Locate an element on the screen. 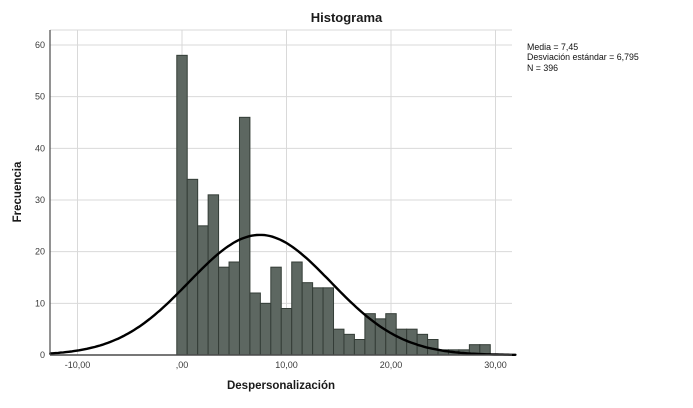  y-tick-label: 50 is located at coordinates (40, 97).